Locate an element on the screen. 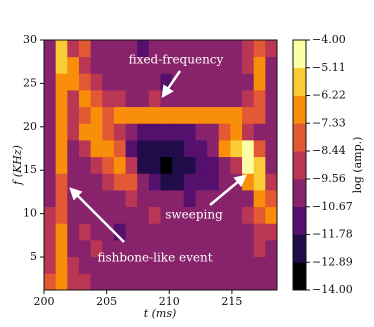 Image resolution: width=374 pixels, height=327 pixels. colorbar-frame is located at coordinates (299, 165).